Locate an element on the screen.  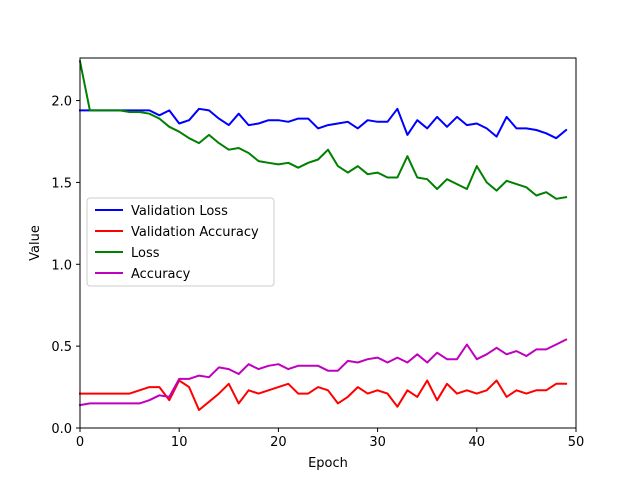
x-tick-label: 20 is located at coordinates (278, 442).